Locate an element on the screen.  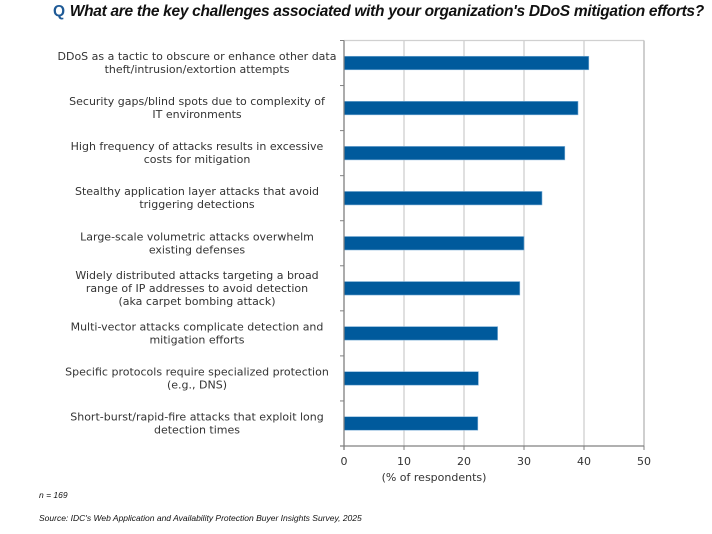
category-label-line: triggering detections is located at coordinates (197, 204).